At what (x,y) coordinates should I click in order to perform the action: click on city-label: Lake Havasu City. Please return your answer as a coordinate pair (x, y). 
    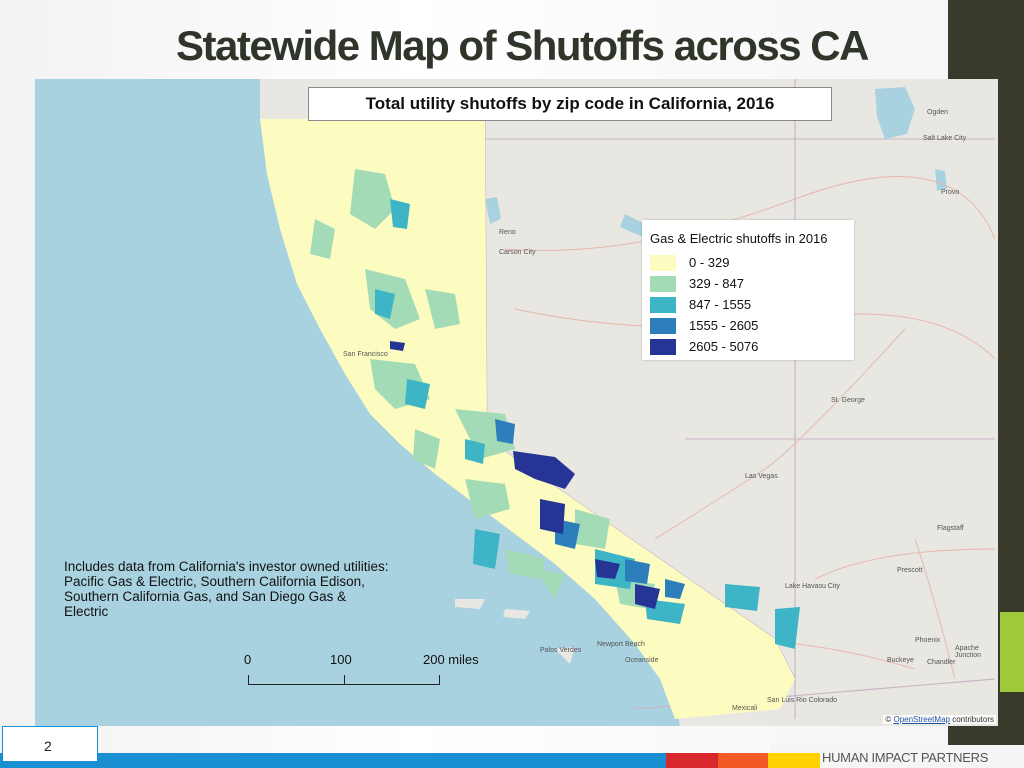
    Looking at the image, I should click on (812, 586).